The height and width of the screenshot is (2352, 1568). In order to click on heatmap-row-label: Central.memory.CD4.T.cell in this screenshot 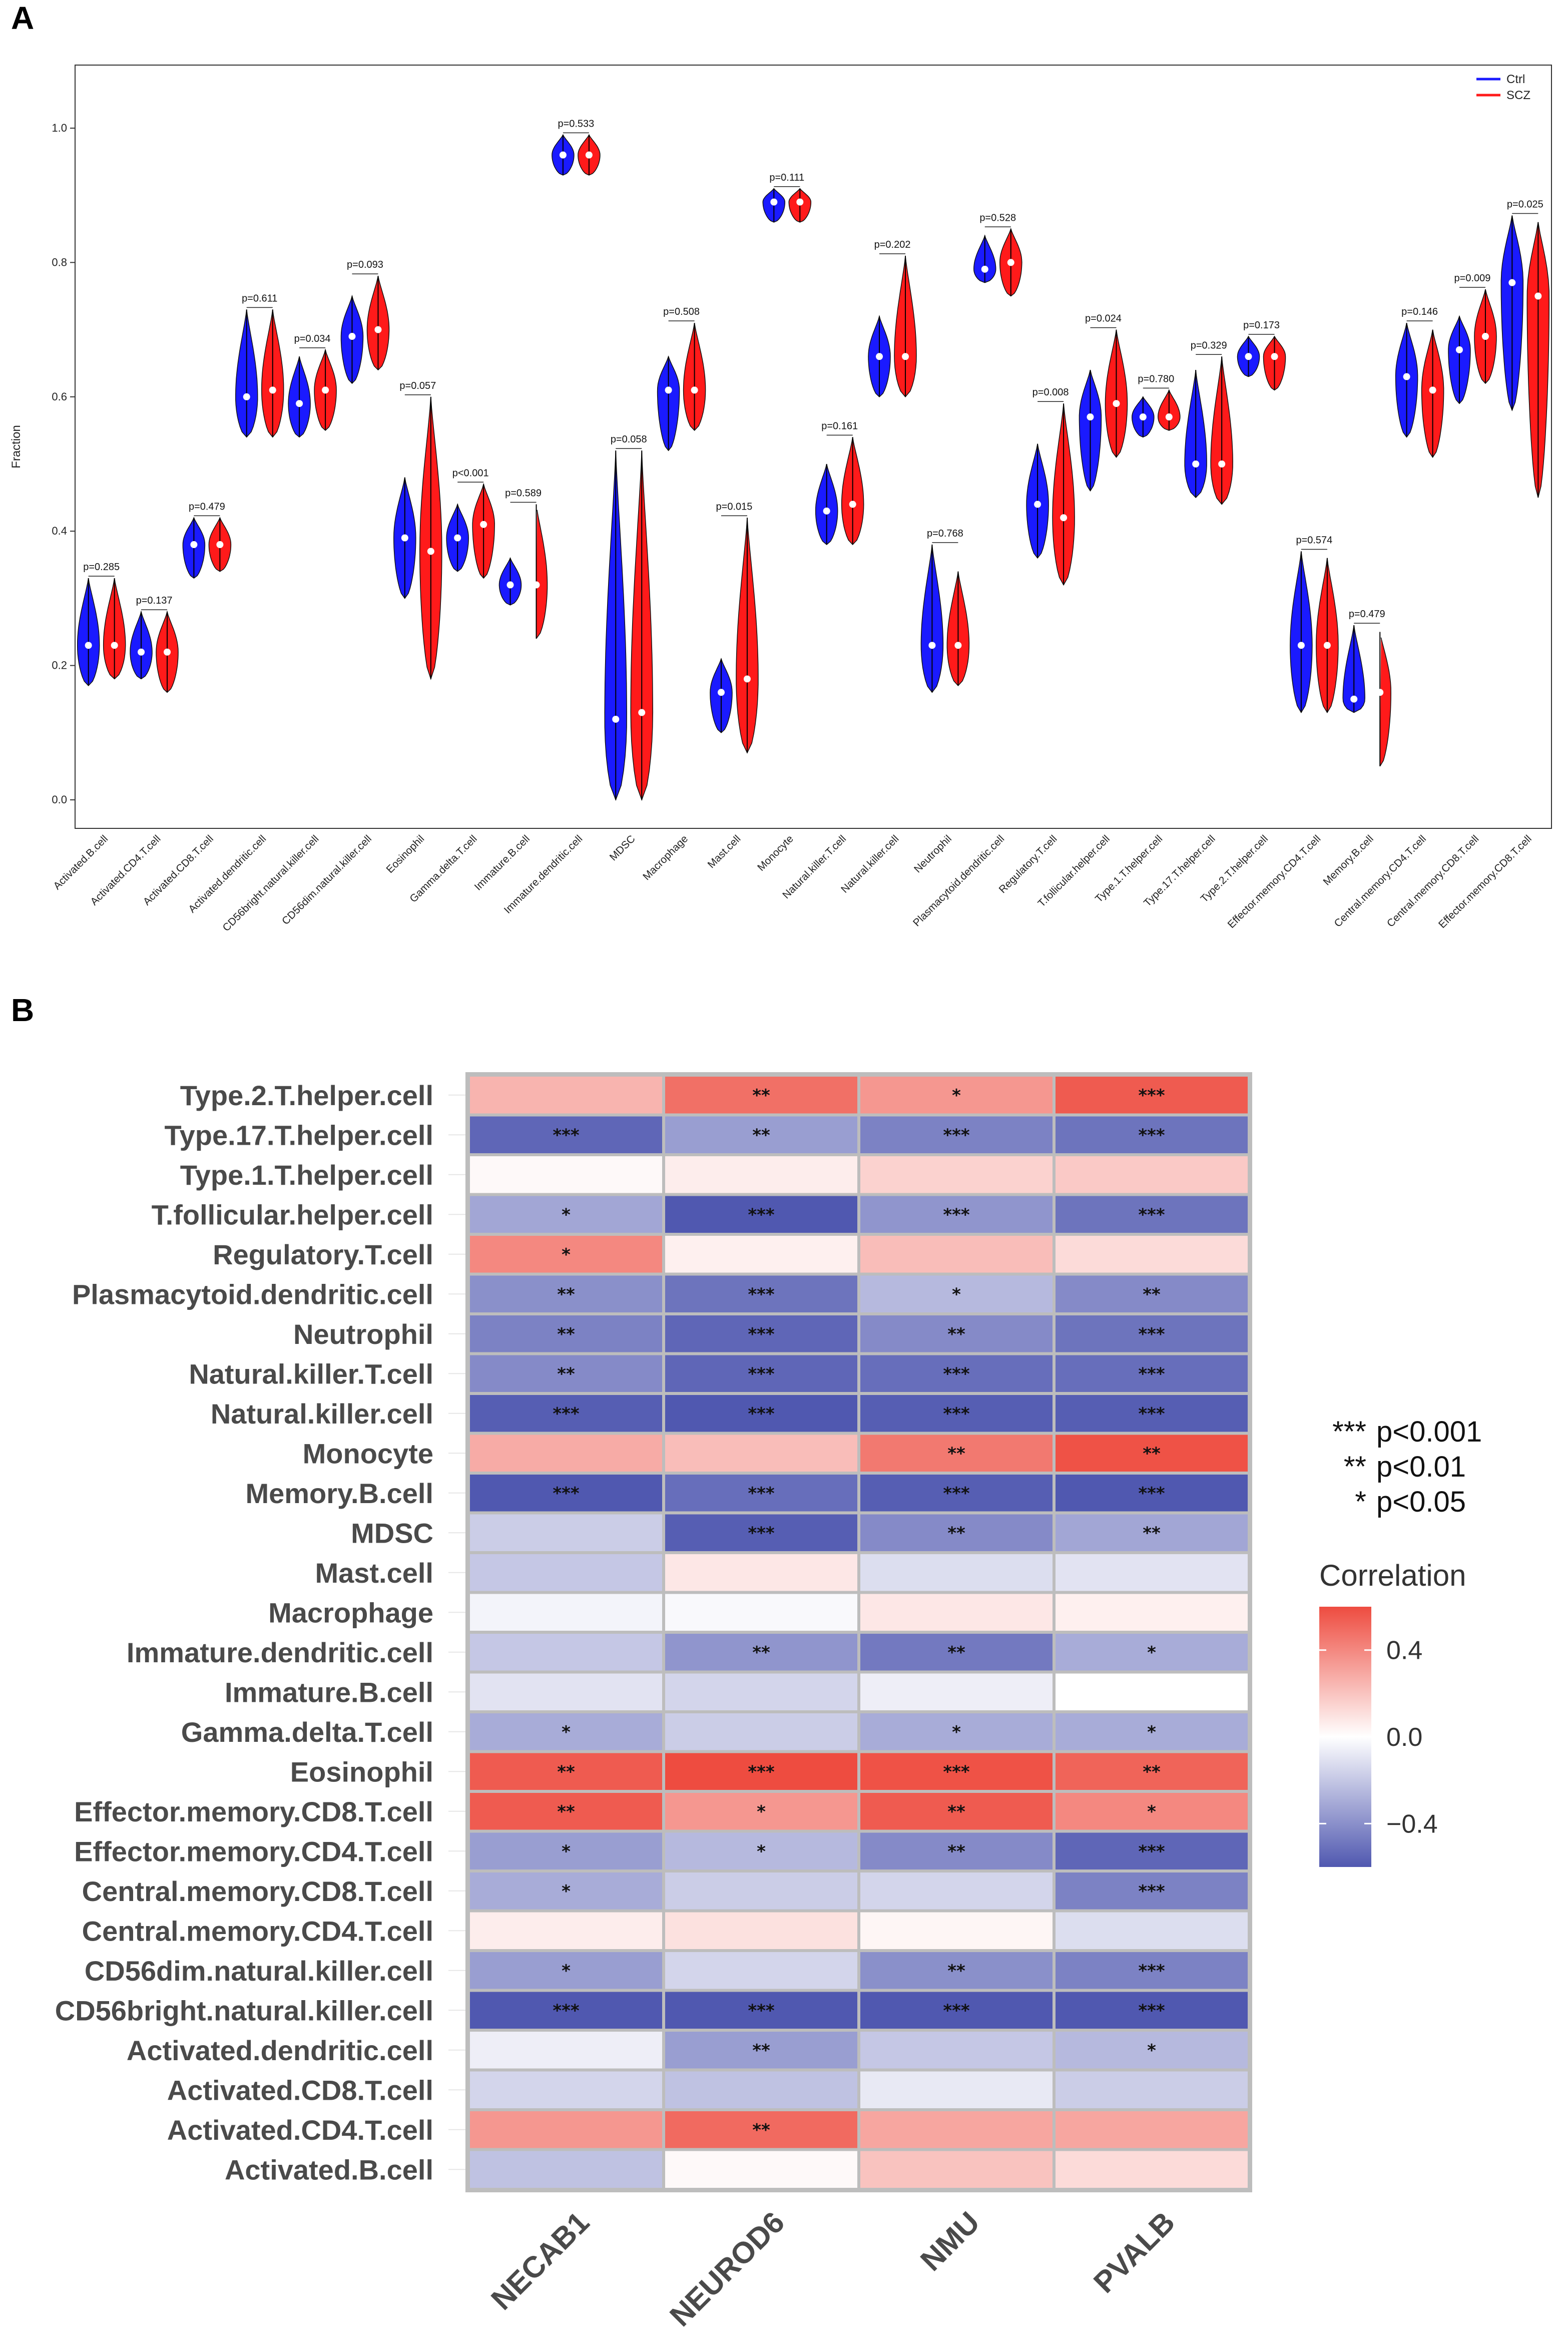, I will do `click(257, 1931)`.